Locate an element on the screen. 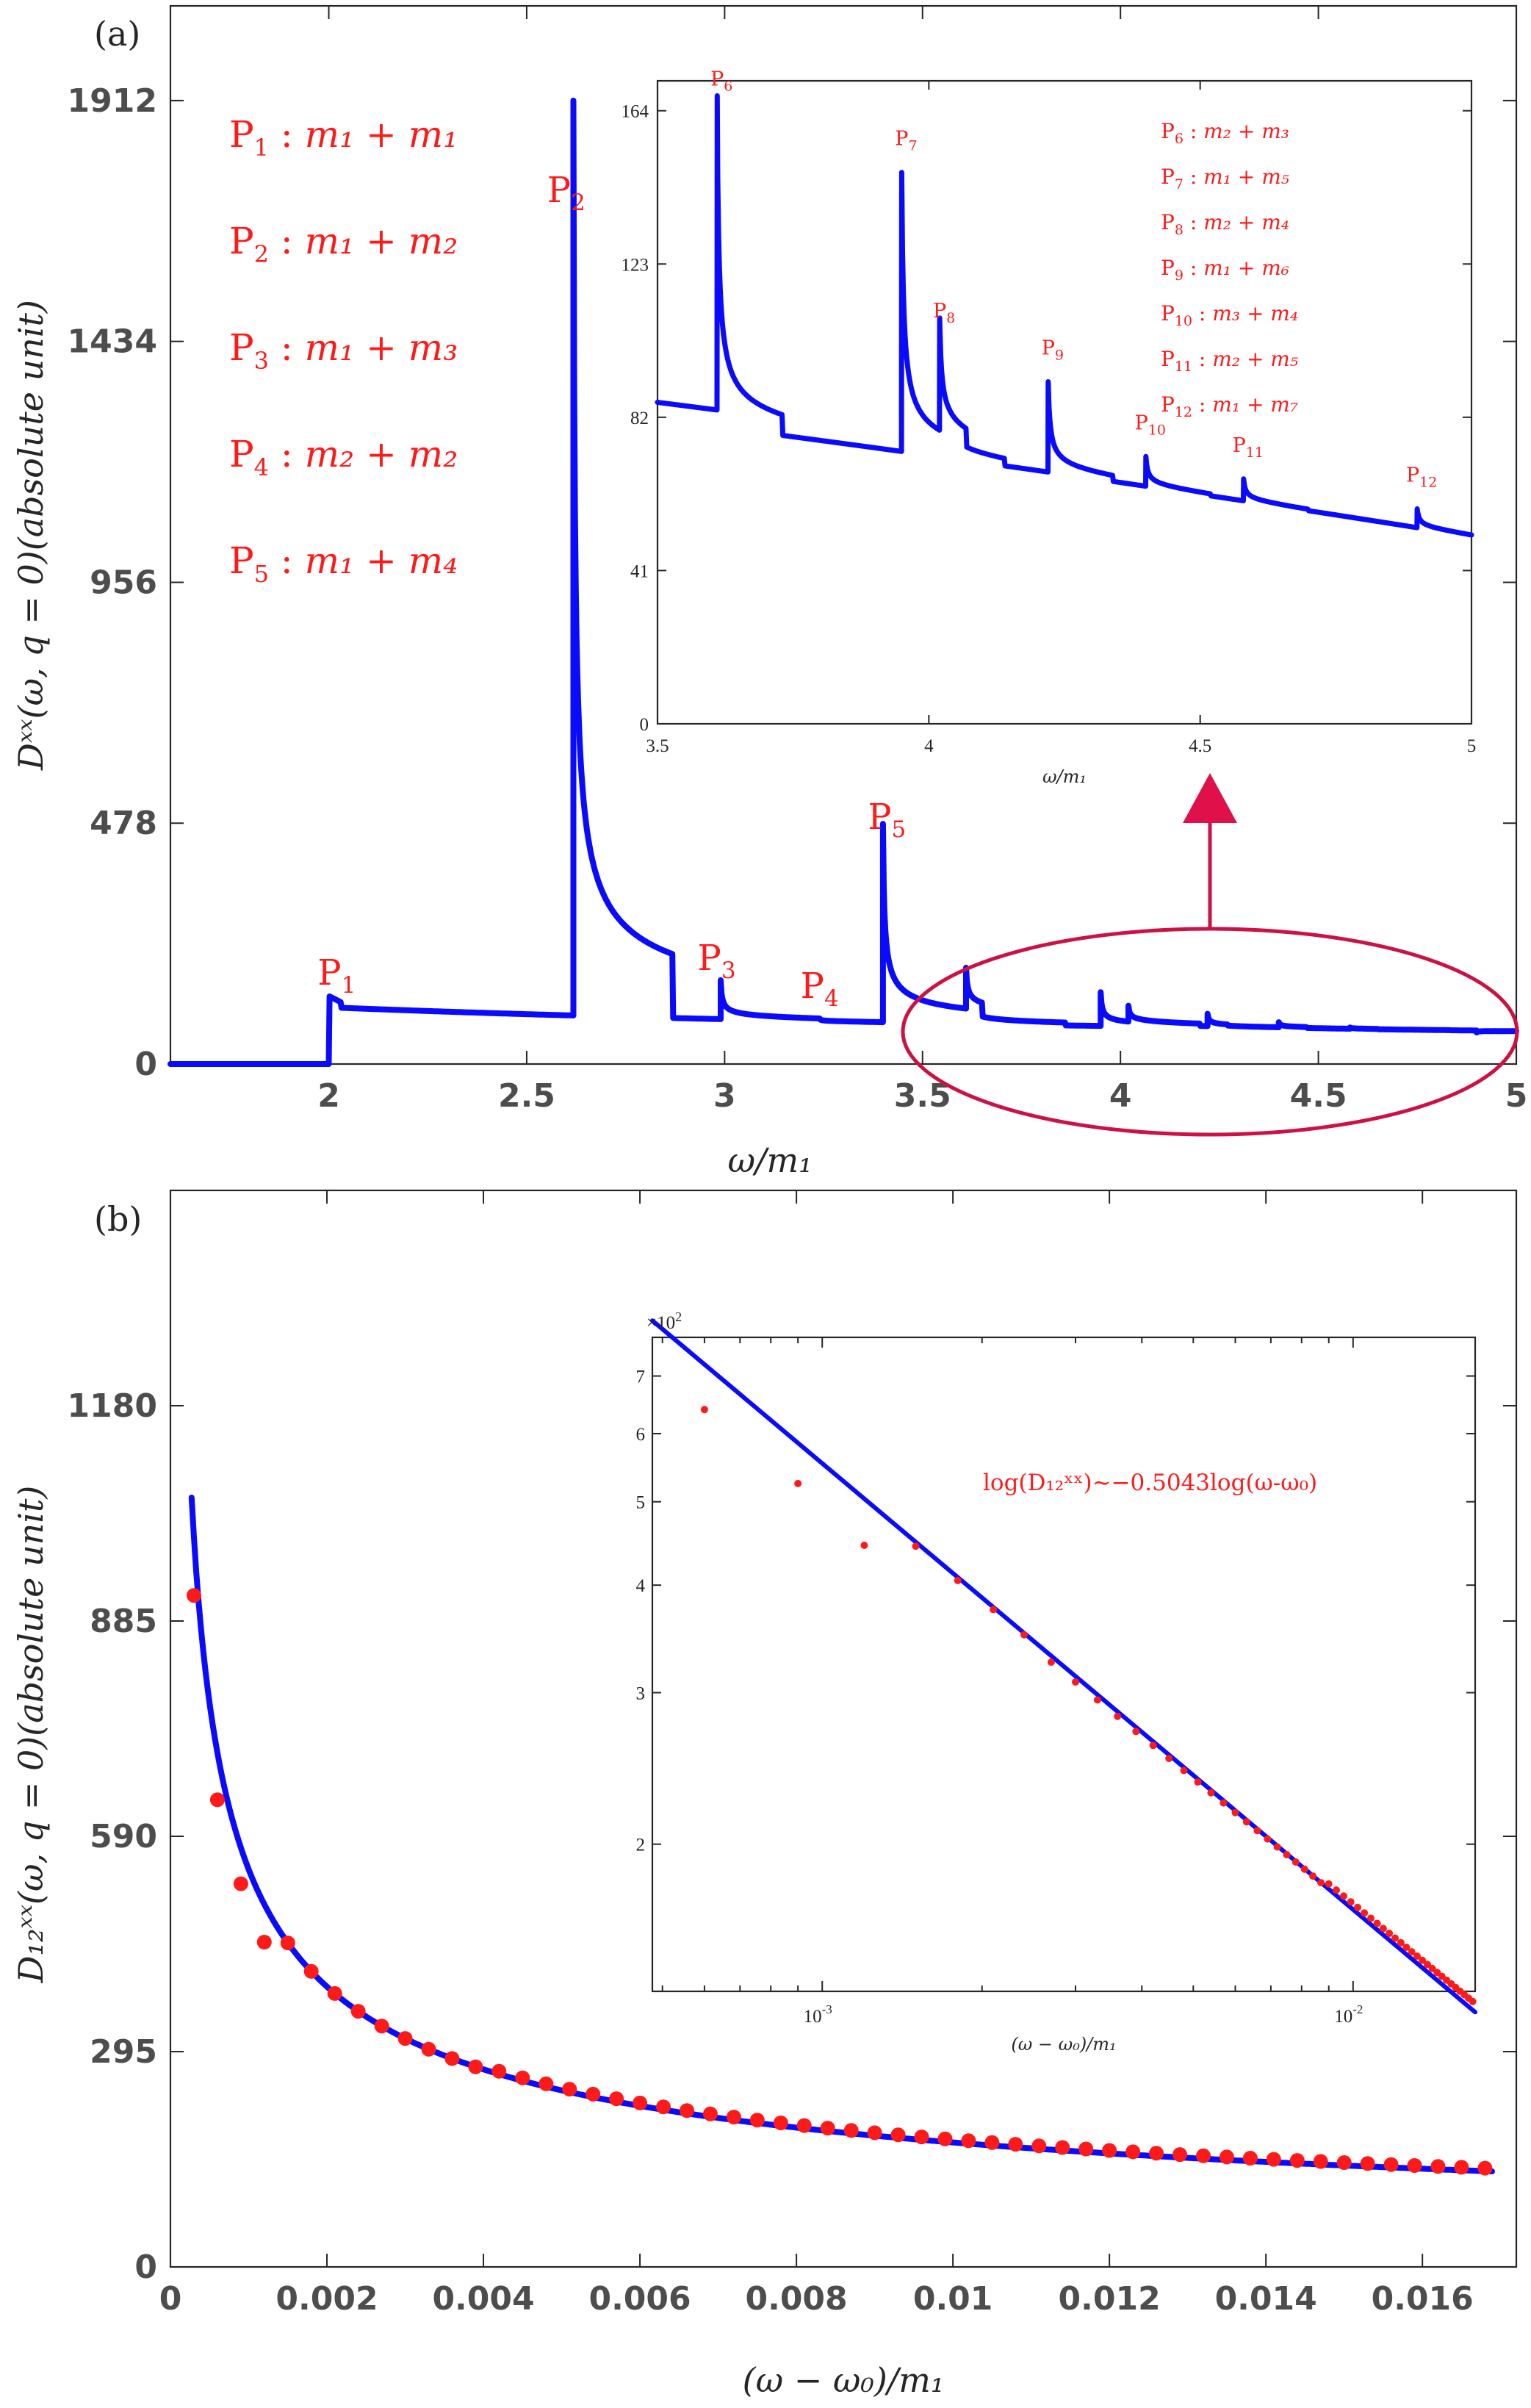 The height and width of the screenshot is (2408, 1531). inset-peak-label-p12: P12 is located at coordinates (1421, 478).